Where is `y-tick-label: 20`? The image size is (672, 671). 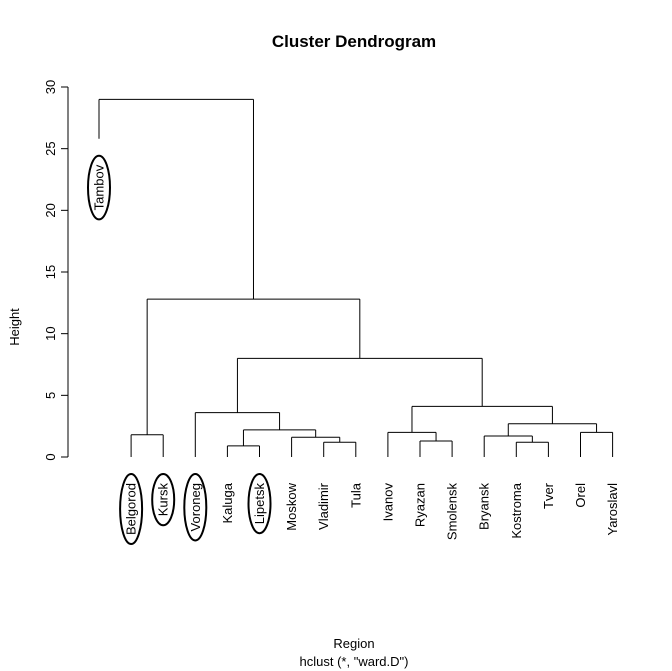 y-tick-label: 20 is located at coordinates (50, 210).